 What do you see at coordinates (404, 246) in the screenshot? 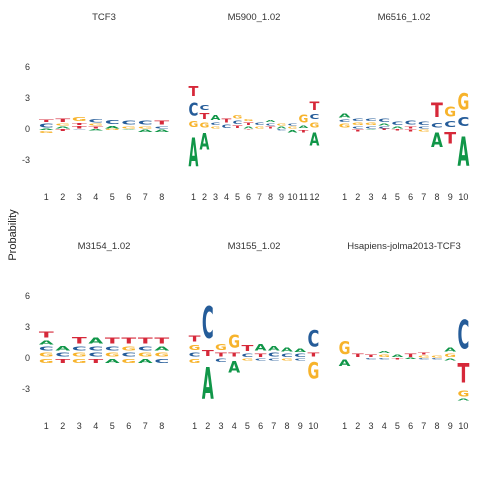
I see `panel-title: Hsapiens-jolma2013-TCF3` at bounding box center [404, 246].